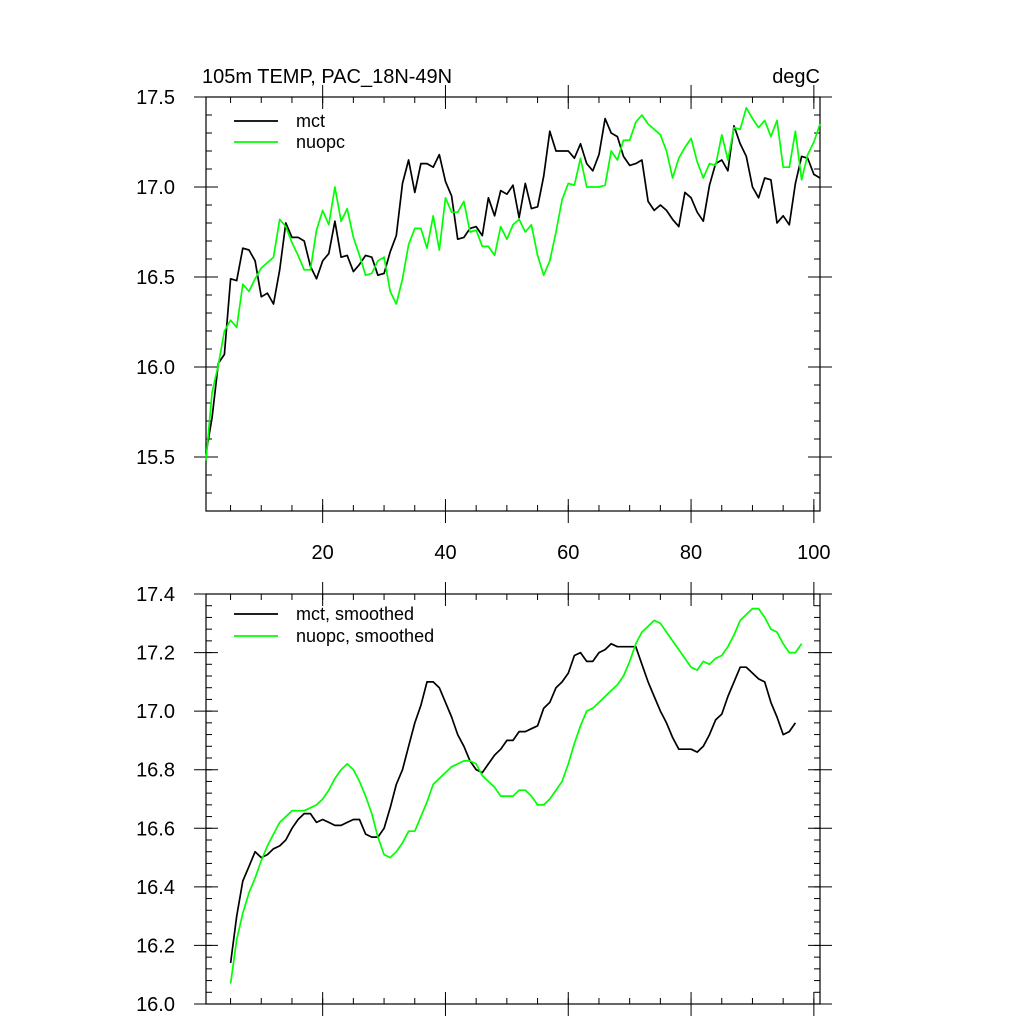 Image resolution: width=1024 pixels, height=1024 pixels. What do you see at coordinates (365, 636) in the screenshot?
I see `legend-label: nuopc, smoothed` at bounding box center [365, 636].